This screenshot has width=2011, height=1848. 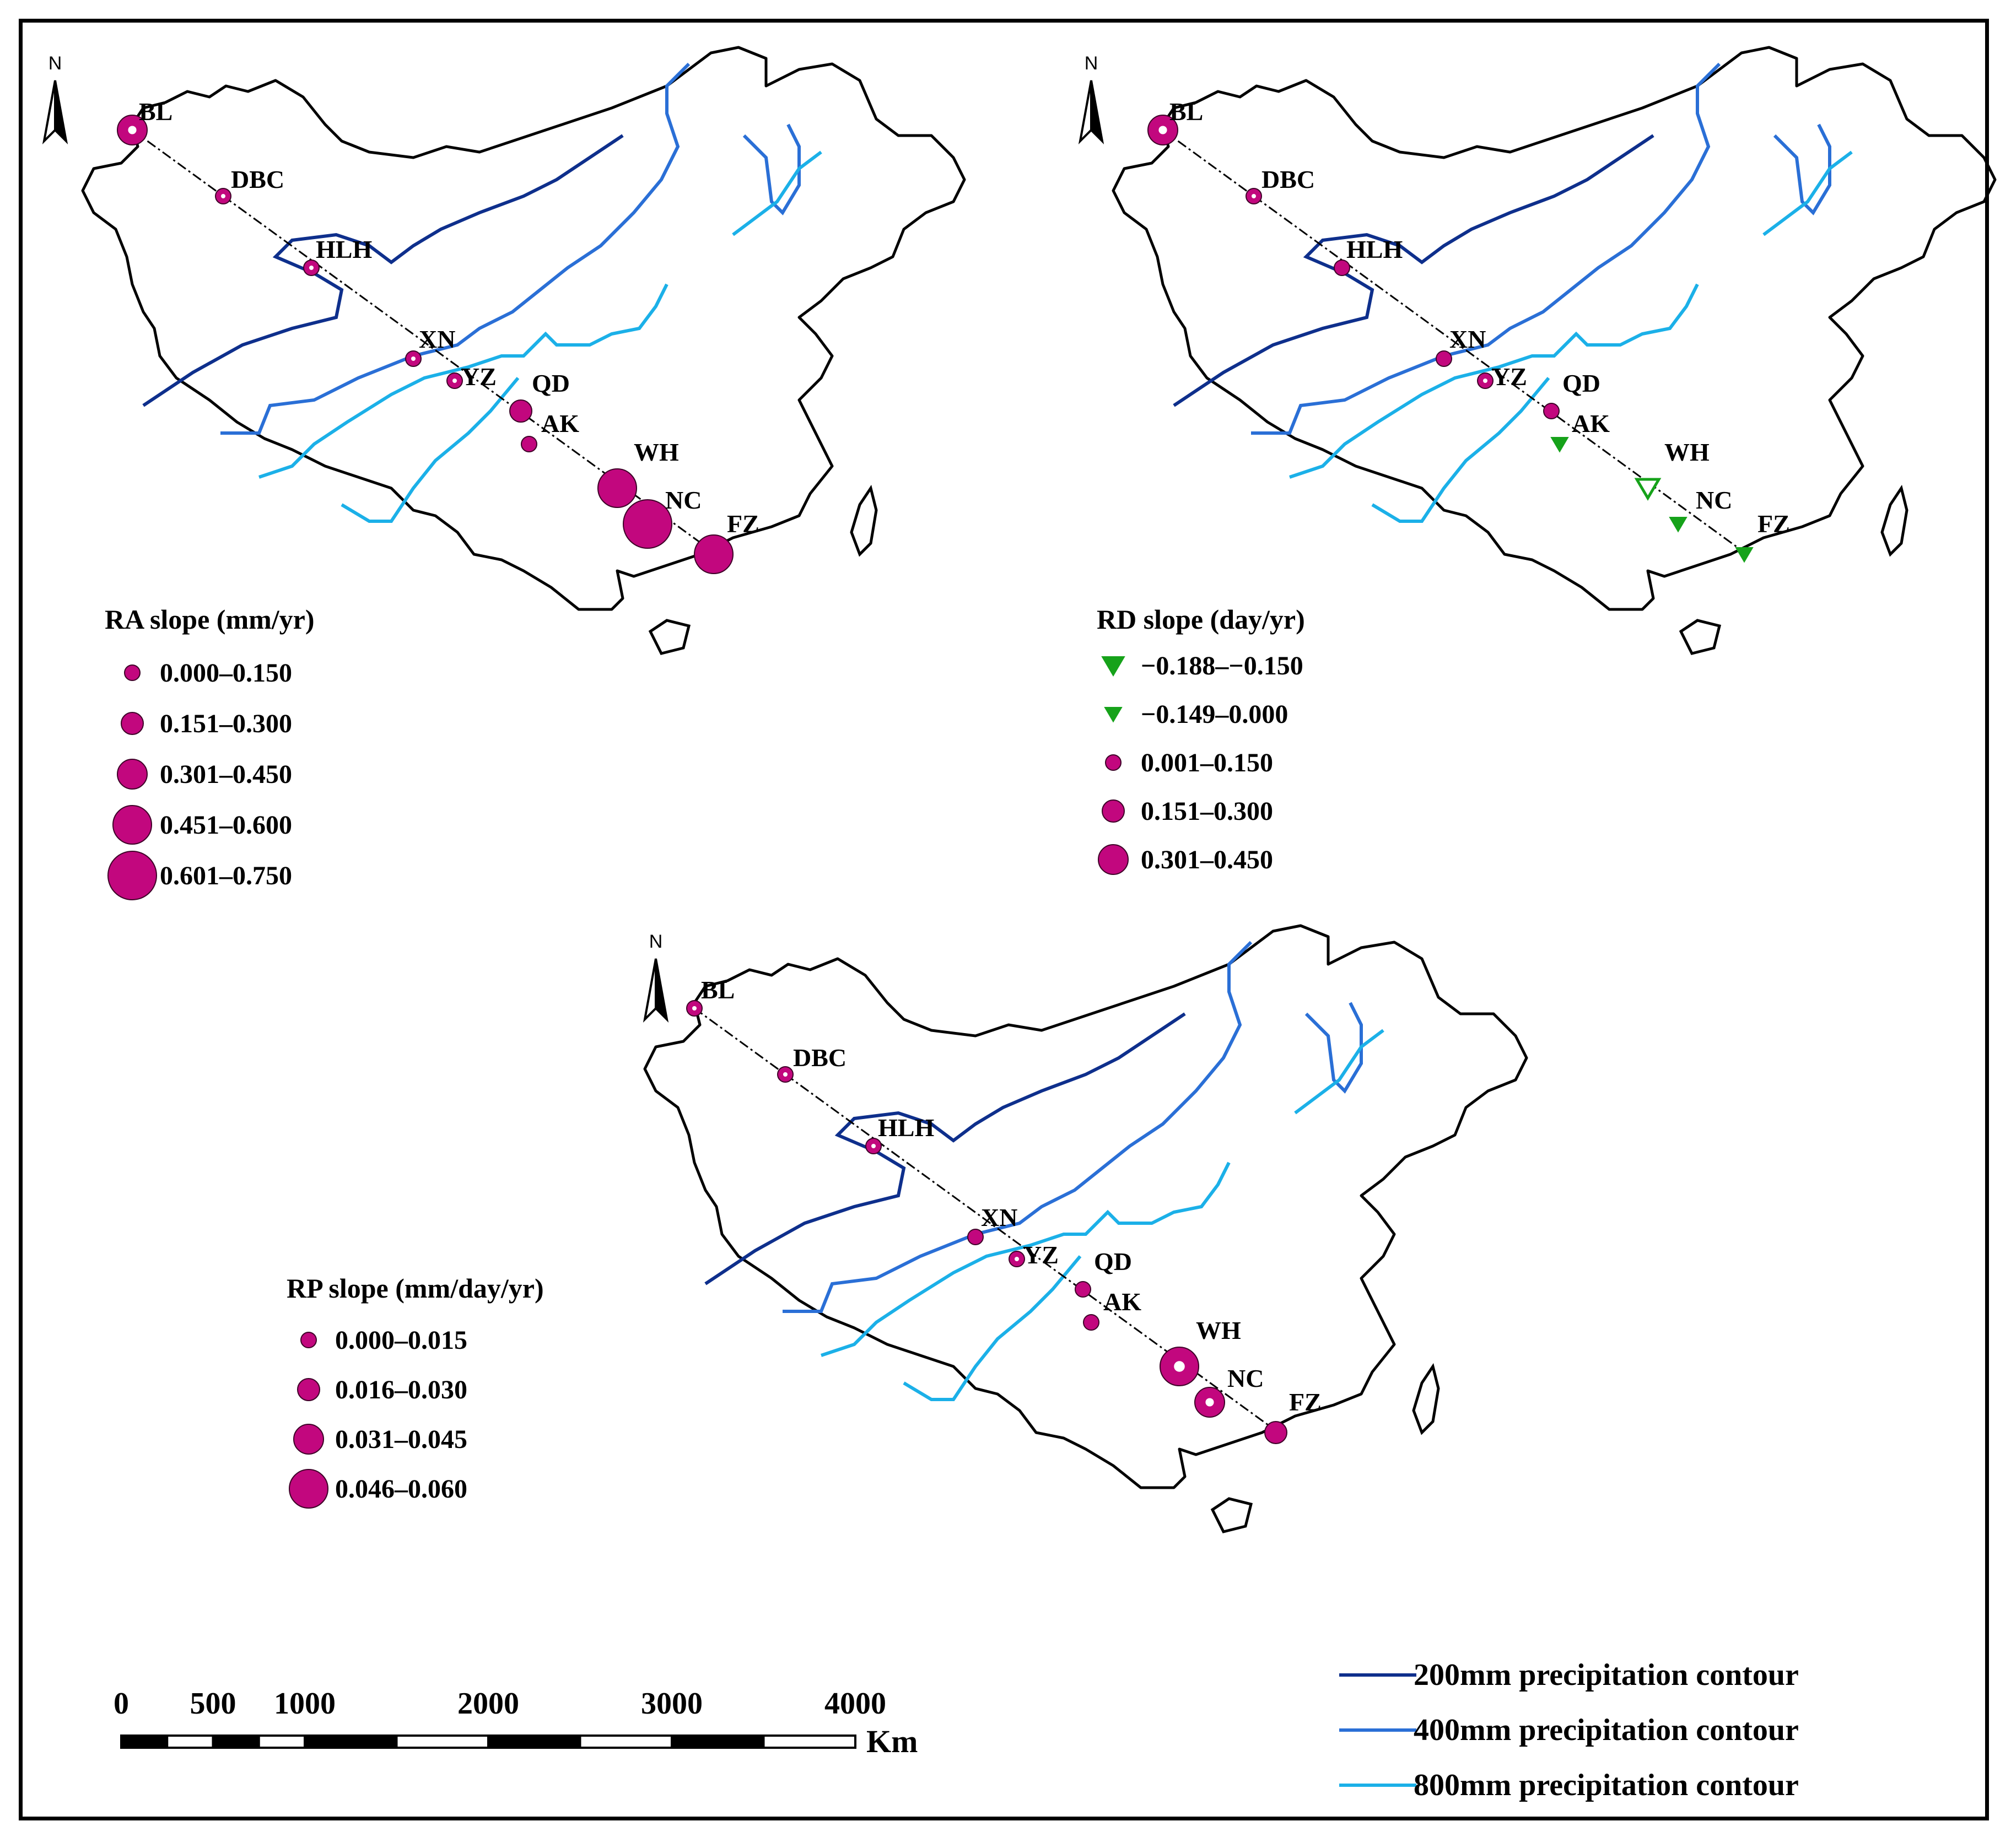 I want to click on scale-bar-unit: Km, so click(x=892, y=1741).